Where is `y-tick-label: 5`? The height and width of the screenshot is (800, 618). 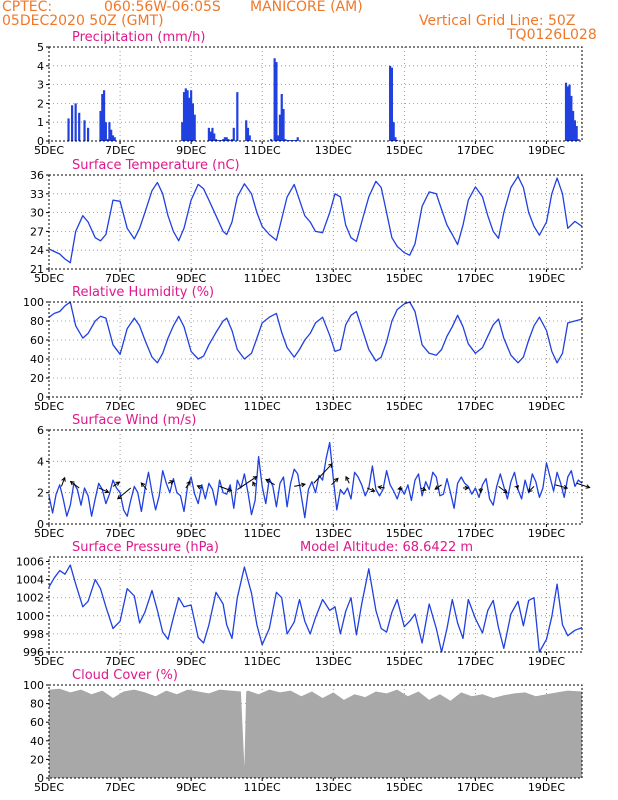
y-tick-label: 5 is located at coordinates (40, 47).